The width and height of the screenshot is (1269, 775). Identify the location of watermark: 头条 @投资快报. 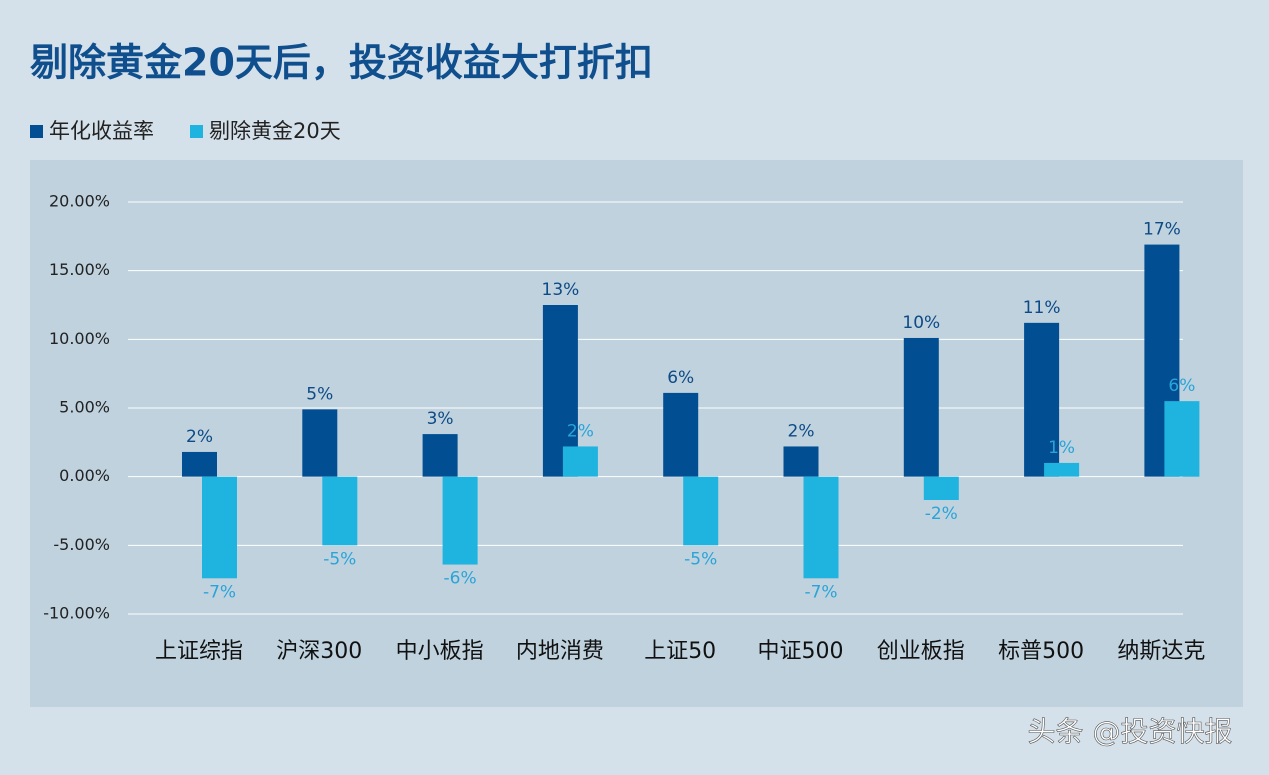
(1130, 731).